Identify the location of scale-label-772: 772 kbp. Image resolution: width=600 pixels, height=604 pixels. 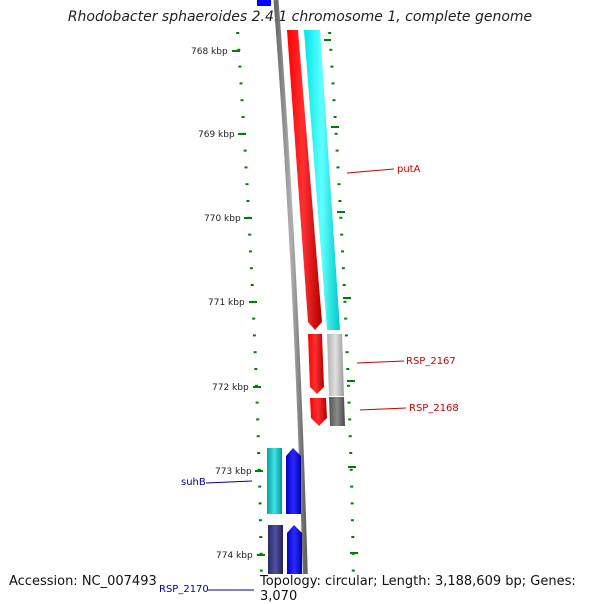
(230, 388).